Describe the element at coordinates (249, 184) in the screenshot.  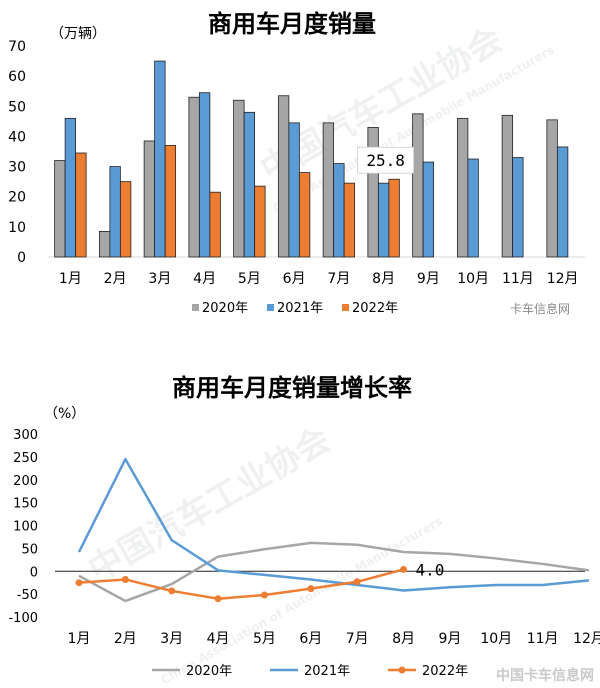
I see `bar-2021年-5月` at that location.